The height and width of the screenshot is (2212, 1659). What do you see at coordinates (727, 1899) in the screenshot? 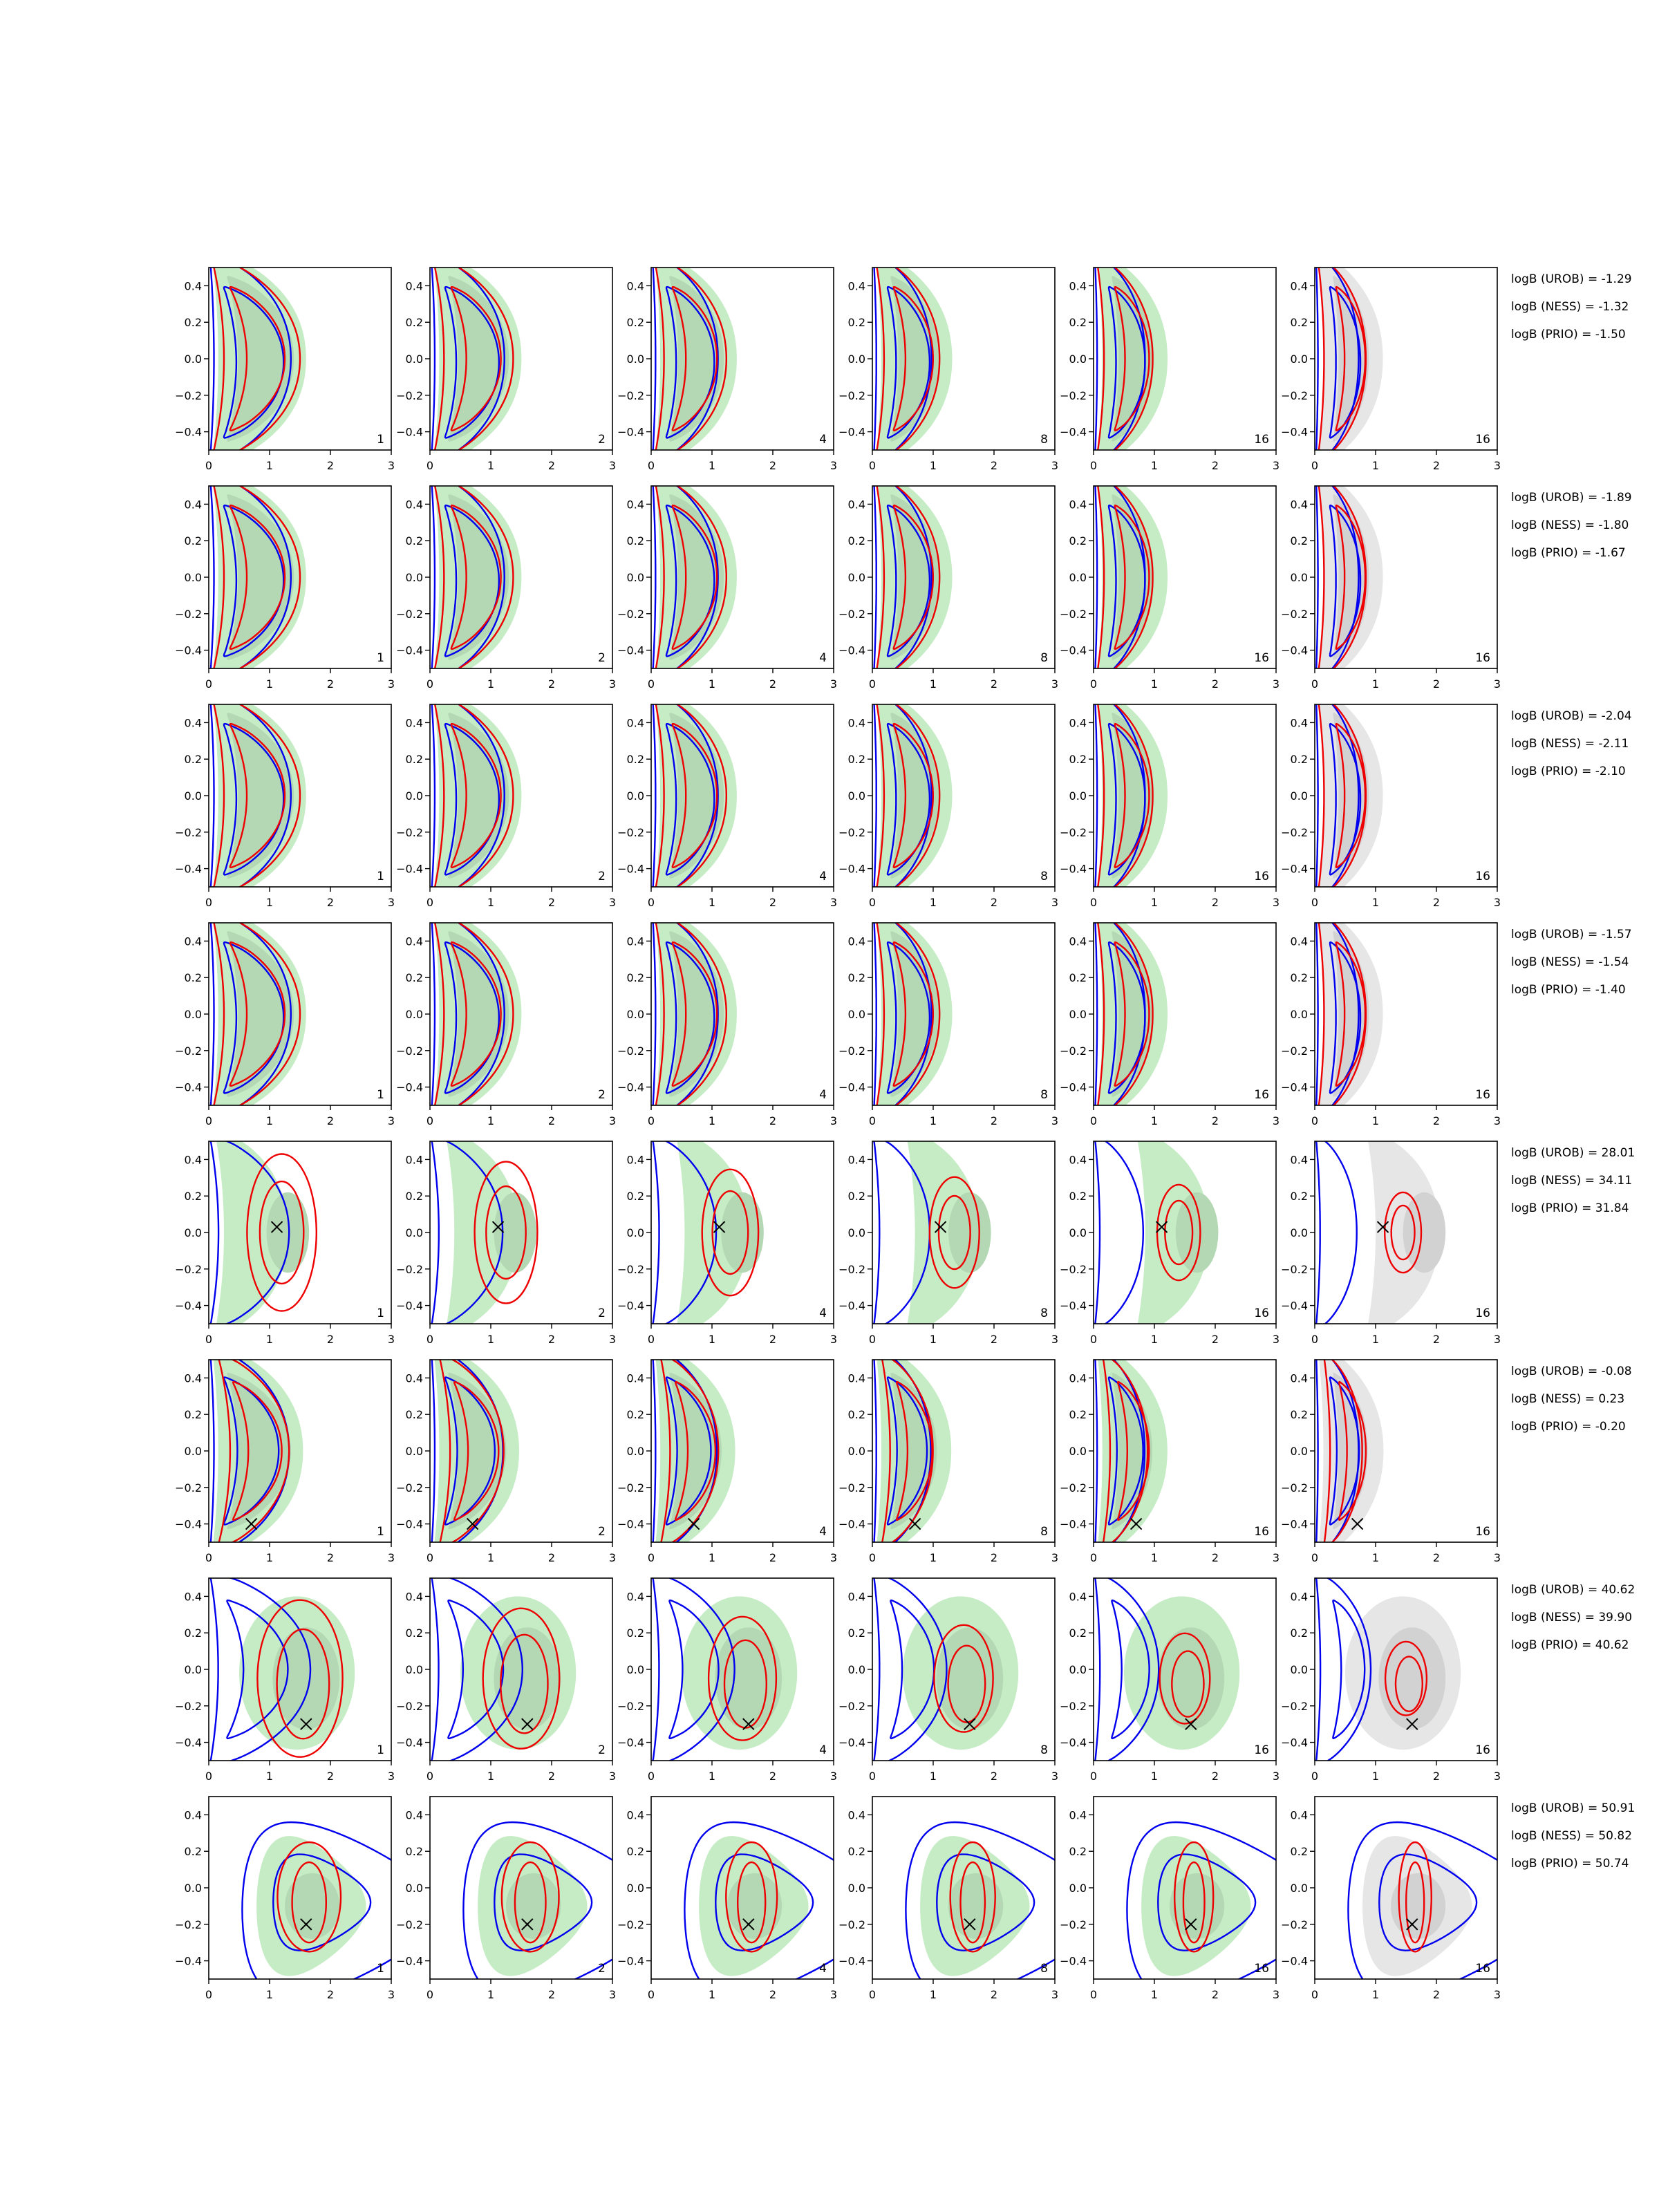
I see `panel-r8-c3: 0 1 2 3 0.4 0.2 0.0 −0.2 −0.4 4` at bounding box center [727, 1899].